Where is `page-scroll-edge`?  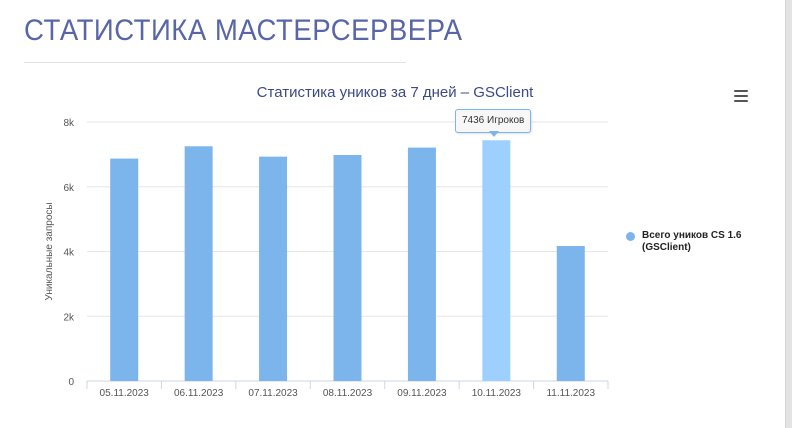
page-scroll-edge is located at coordinates (788, 214).